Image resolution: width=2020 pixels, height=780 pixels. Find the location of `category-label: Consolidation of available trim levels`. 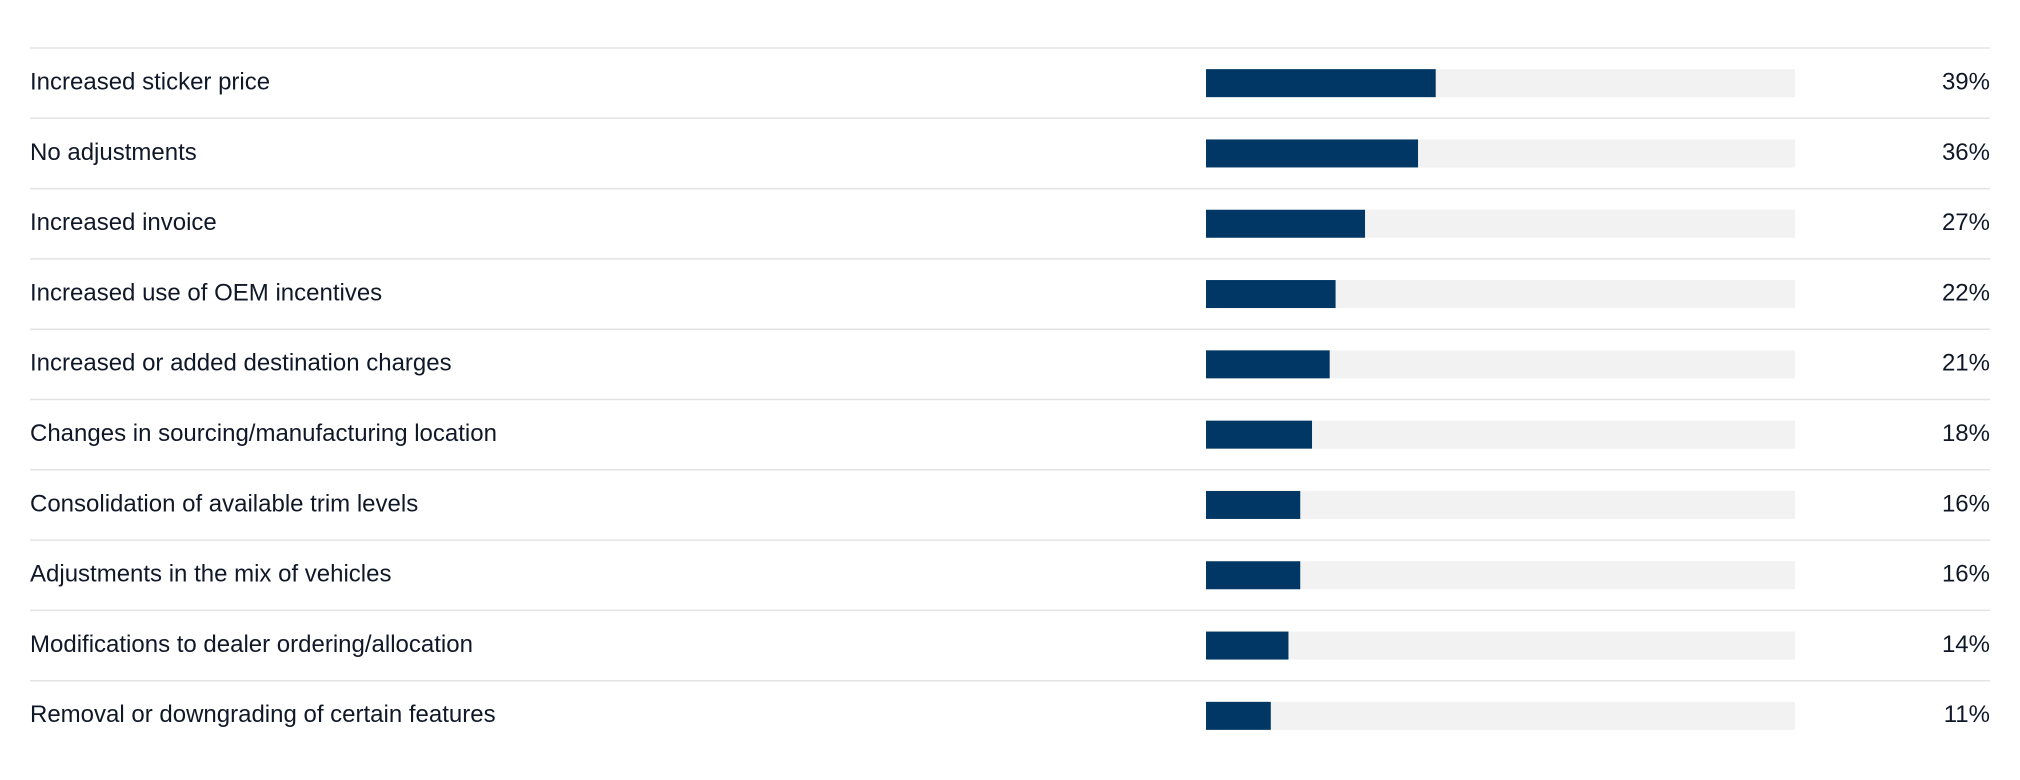

category-label: Consolidation of available trim levels is located at coordinates (224, 503).